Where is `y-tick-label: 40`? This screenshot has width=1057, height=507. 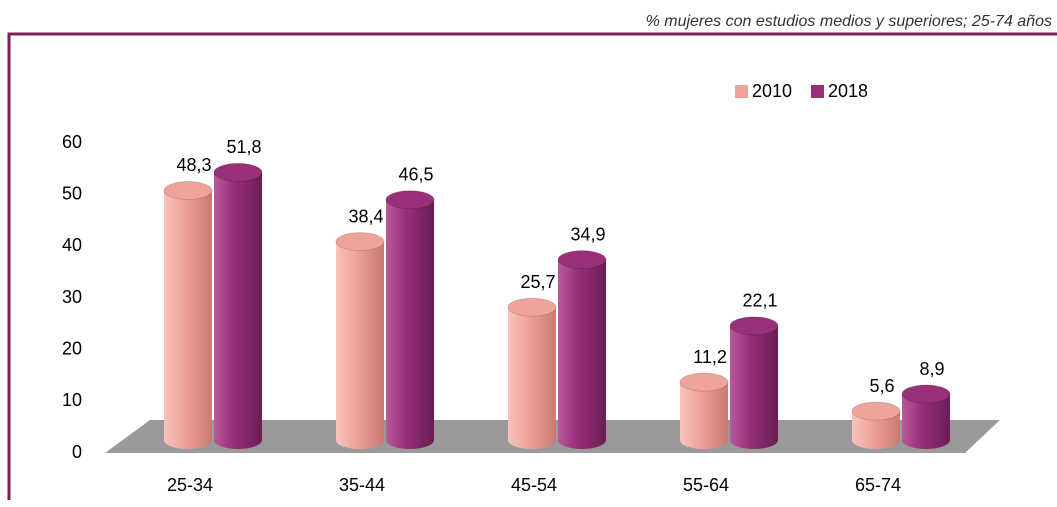
y-tick-label: 40 is located at coordinates (72, 245).